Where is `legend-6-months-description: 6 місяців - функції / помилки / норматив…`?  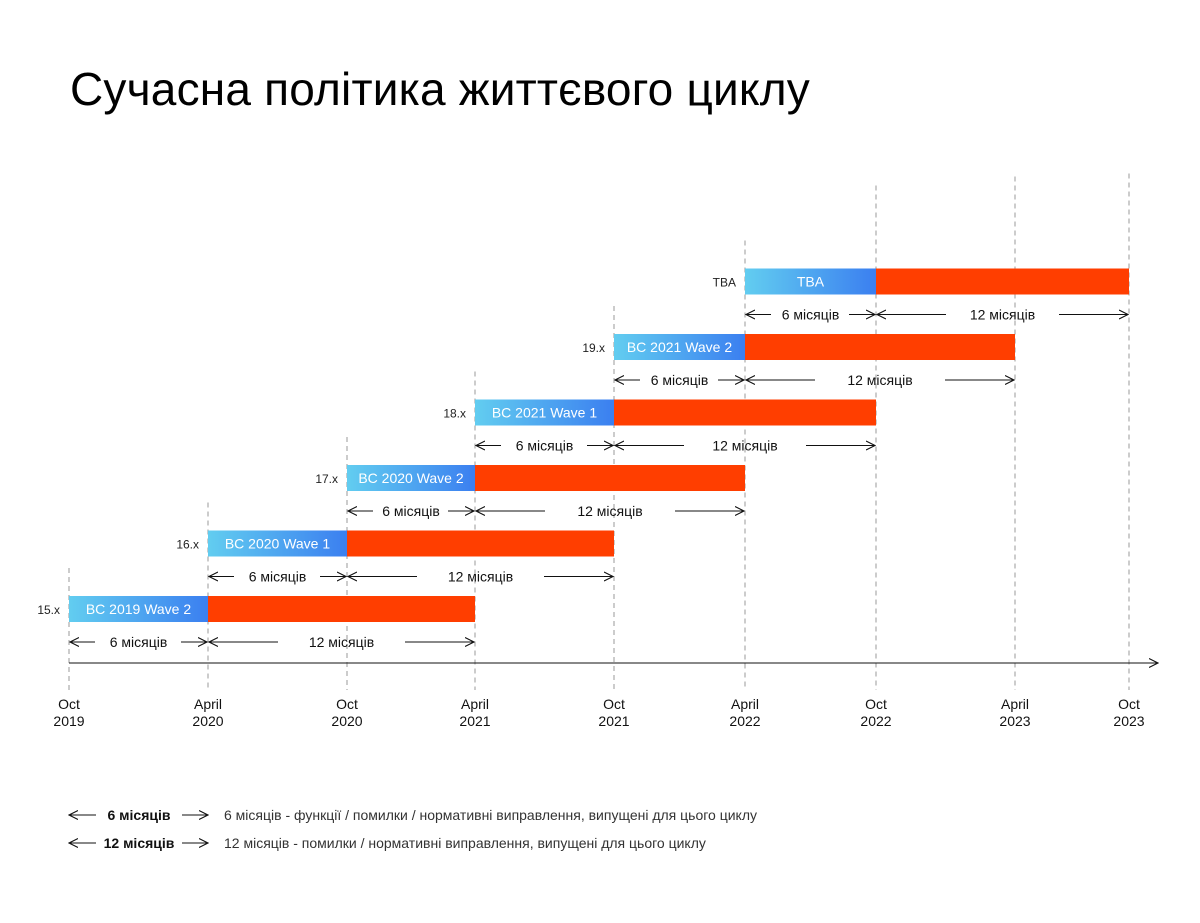 legend-6-months-description: 6 місяців - функції / помилки / норматив… is located at coordinates (491, 815).